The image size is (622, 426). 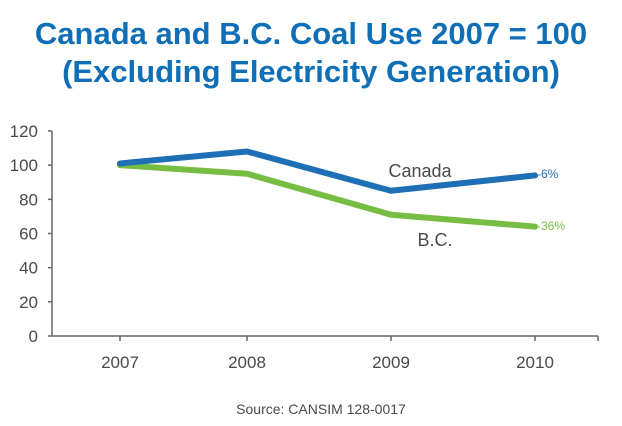 What do you see at coordinates (321, 409) in the screenshot?
I see `source-note: Source: CANSIM 128-0017` at bounding box center [321, 409].